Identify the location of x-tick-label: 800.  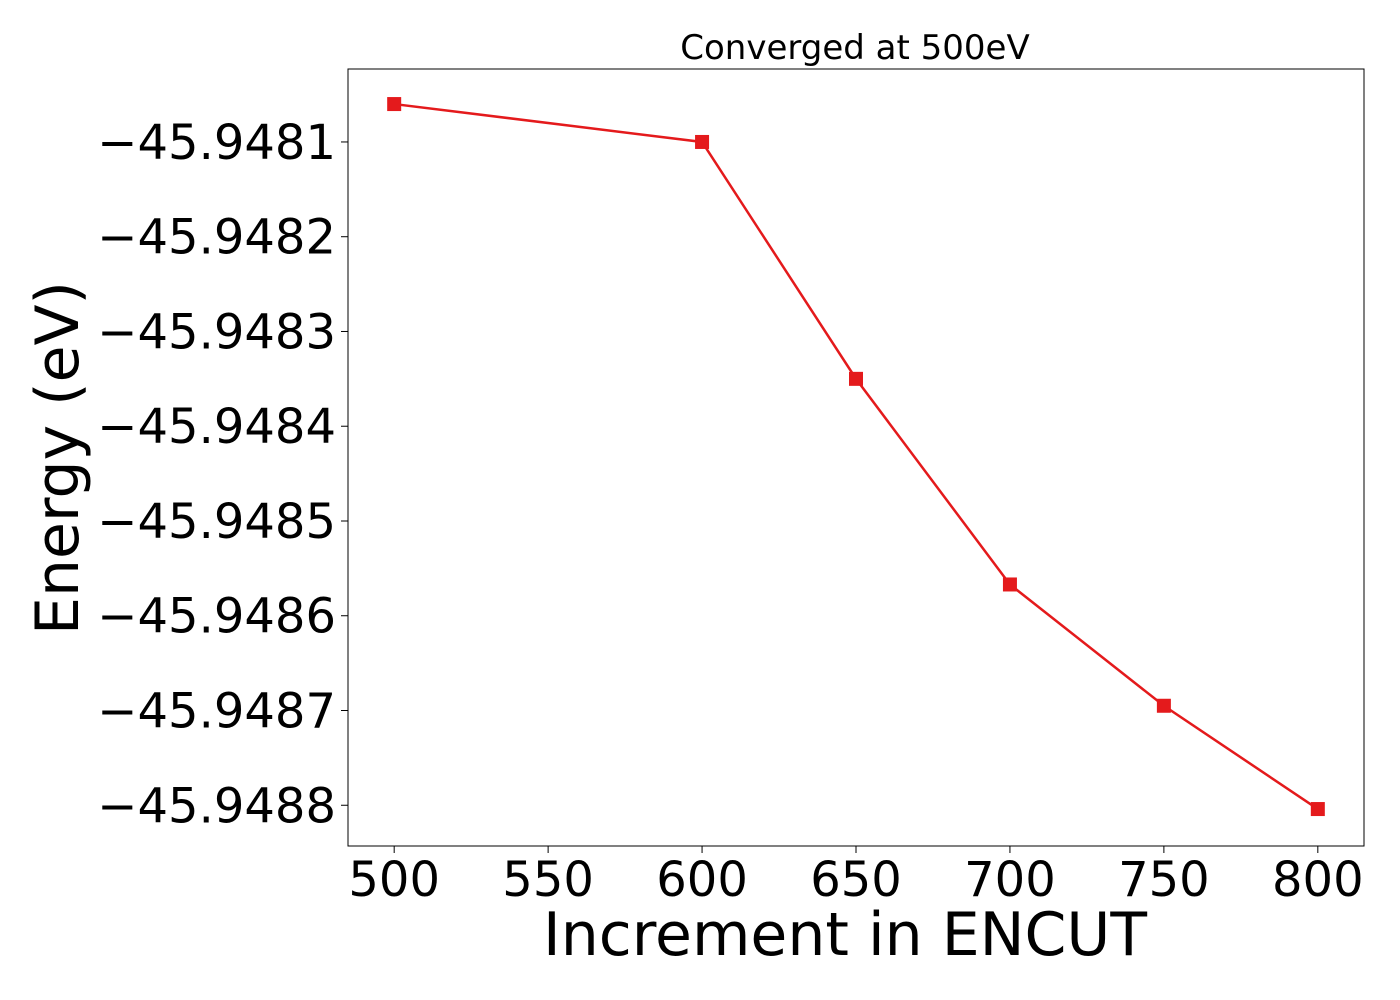
(1318, 880).